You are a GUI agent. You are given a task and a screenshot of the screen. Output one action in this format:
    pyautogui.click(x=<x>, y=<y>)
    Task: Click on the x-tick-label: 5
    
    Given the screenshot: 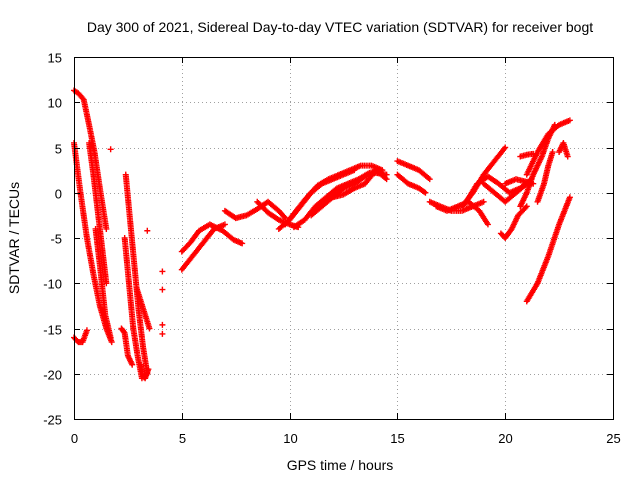 What is the action you would take?
    pyautogui.click(x=182, y=438)
    